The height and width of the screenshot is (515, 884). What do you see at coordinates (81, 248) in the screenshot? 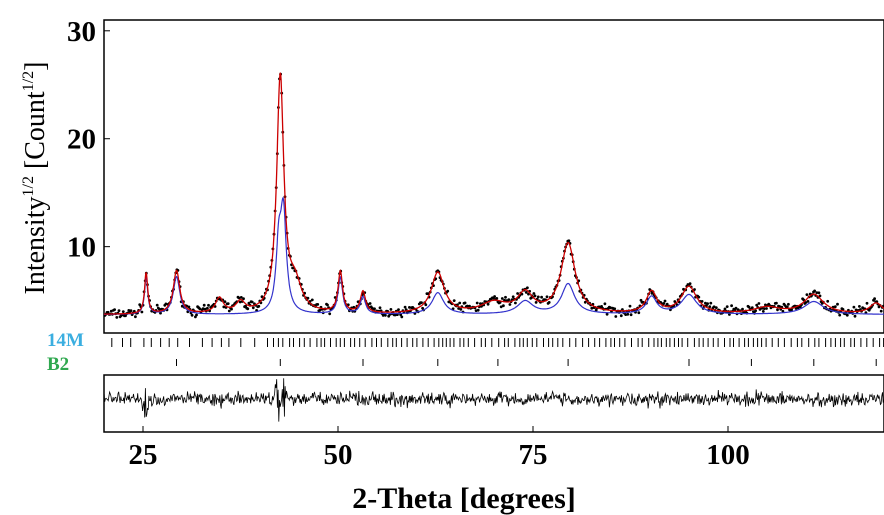
I see `y-tick-label: 10` at bounding box center [81, 248].